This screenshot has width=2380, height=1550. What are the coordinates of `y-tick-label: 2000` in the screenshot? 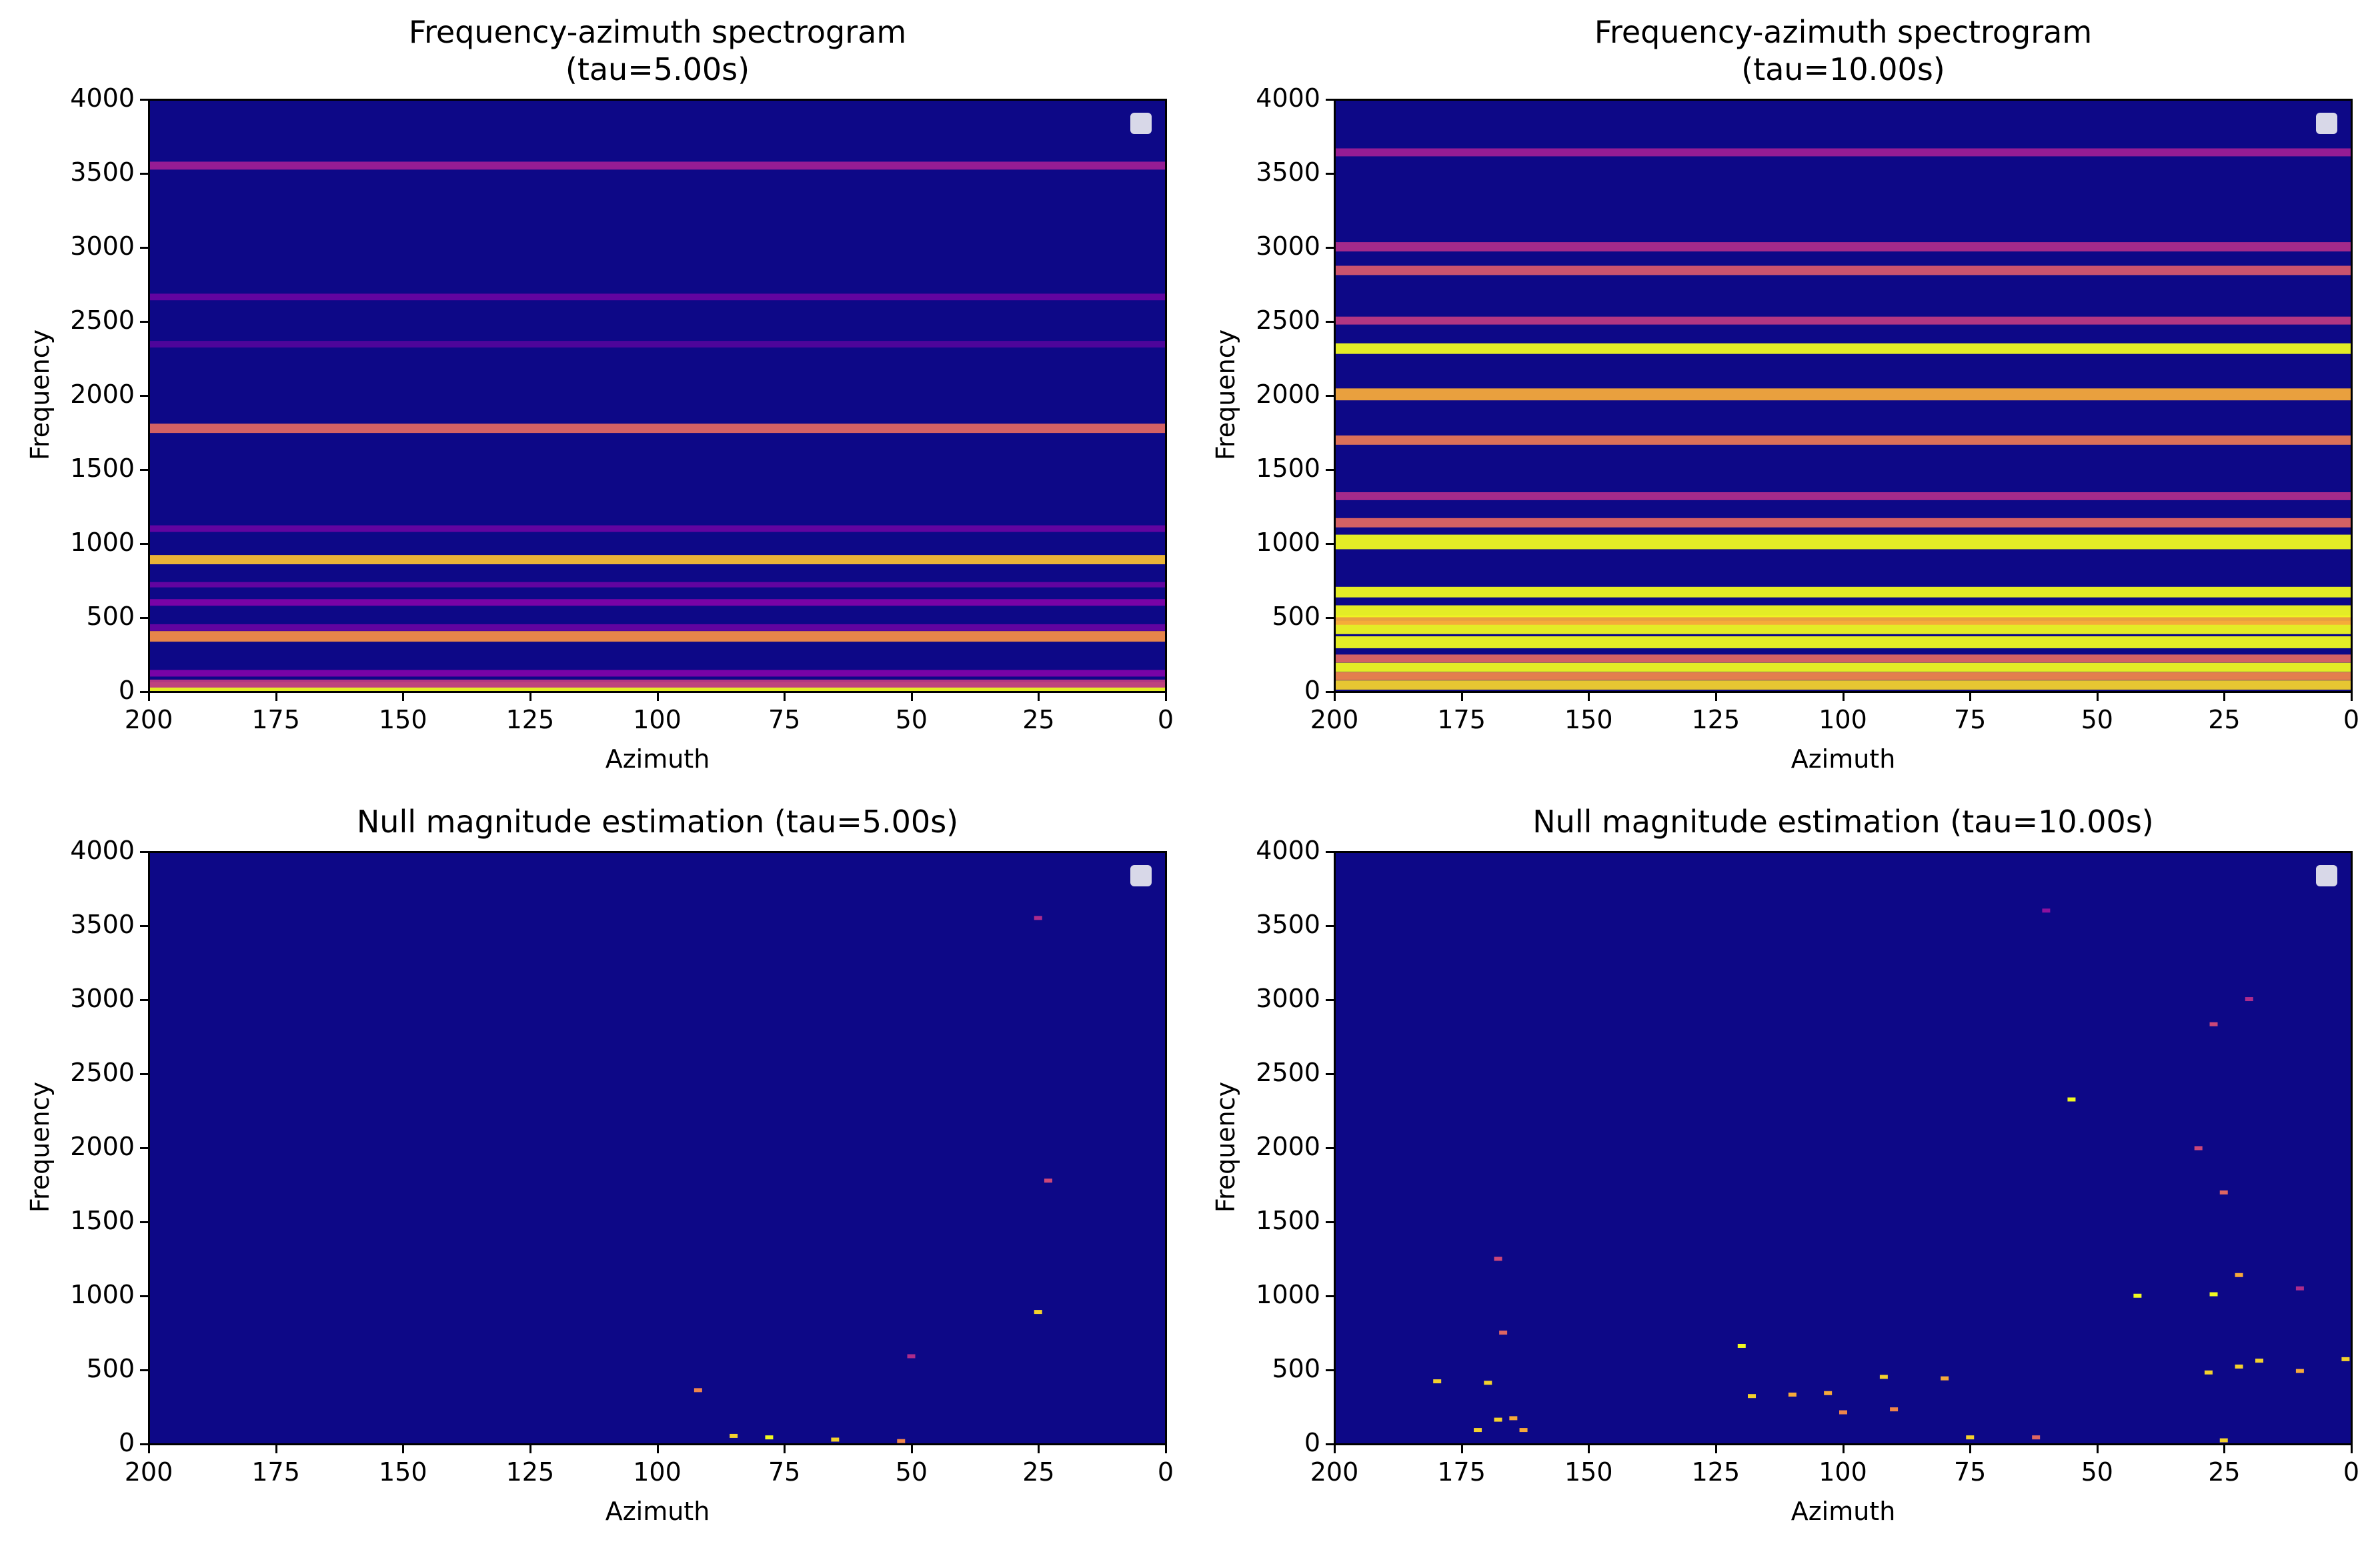 It's located at (102, 1146).